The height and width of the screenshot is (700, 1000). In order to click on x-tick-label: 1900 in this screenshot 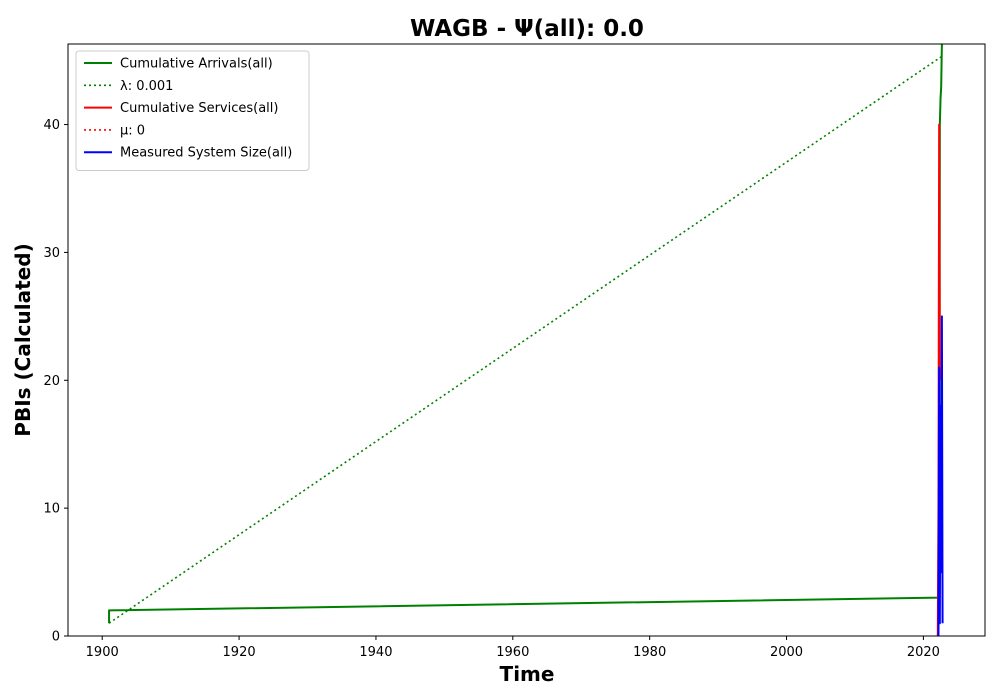, I will do `click(102, 652)`.